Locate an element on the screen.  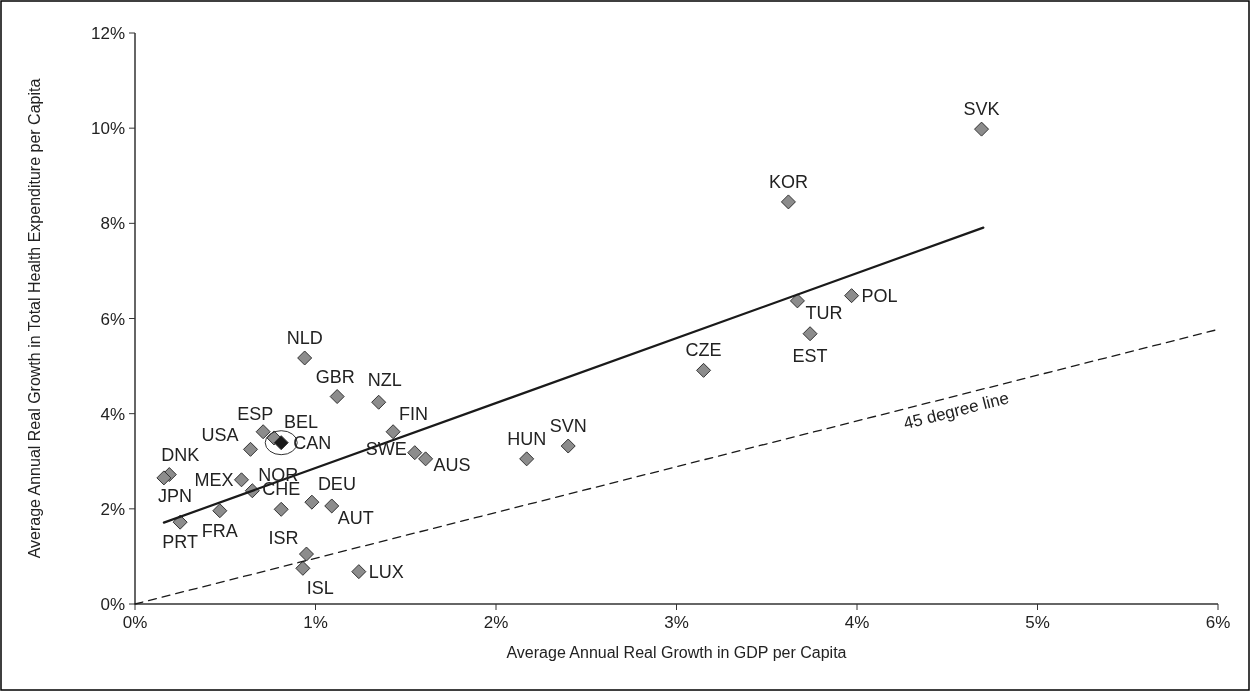
annotation: ESP is located at coordinates (255, 413).